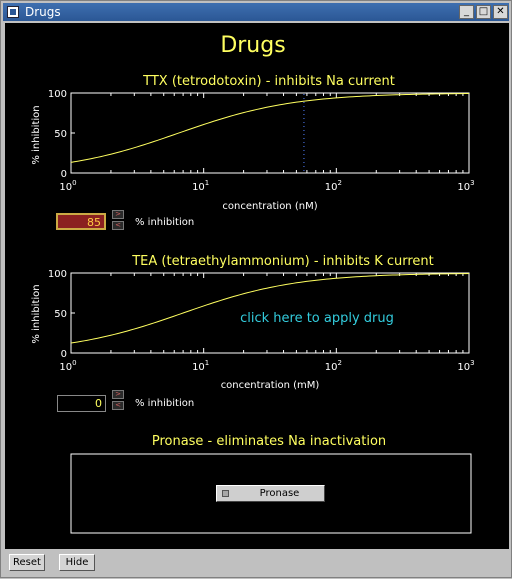 The image size is (512, 579). What do you see at coordinates (64, 174) in the screenshot?
I see `ttx-y-tick-label: 0` at bounding box center [64, 174].